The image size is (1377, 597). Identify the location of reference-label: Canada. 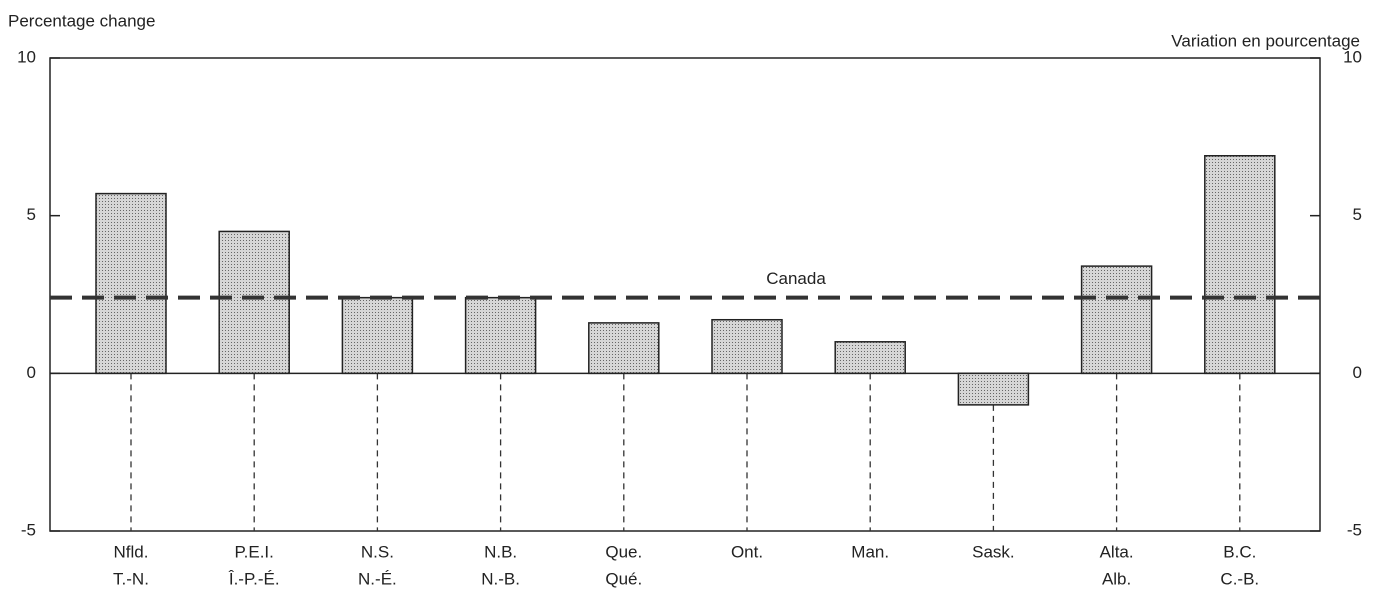
(796, 278).